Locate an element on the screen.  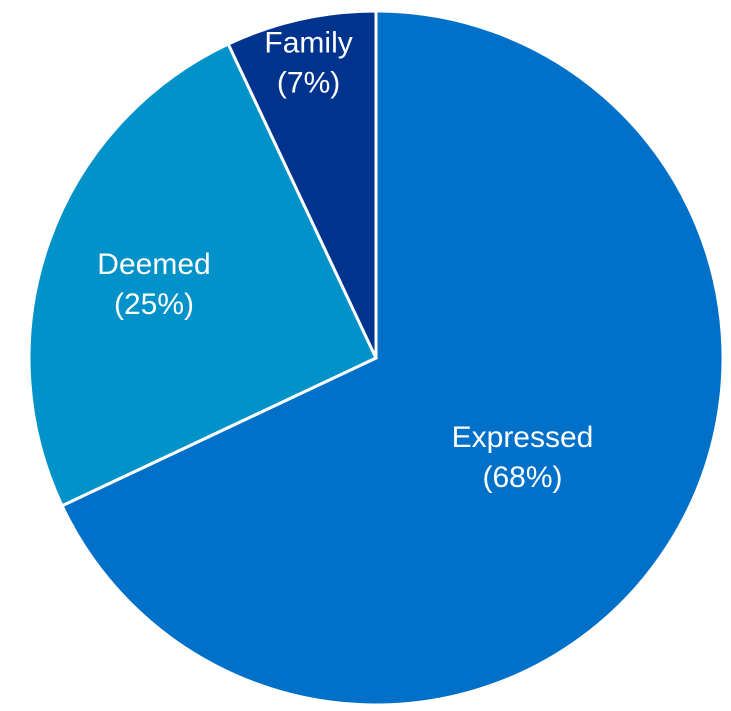
slice-value-family: (7%) is located at coordinates (308, 83).